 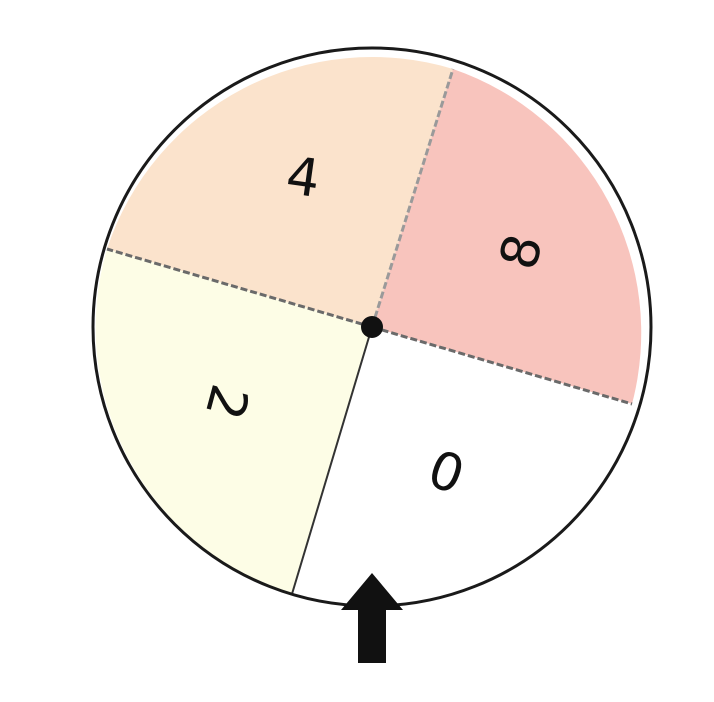 What do you see at coordinates (302, 178) in the screenshot?
I see `sector-label-4: 4` at bounding box center [302, 178].